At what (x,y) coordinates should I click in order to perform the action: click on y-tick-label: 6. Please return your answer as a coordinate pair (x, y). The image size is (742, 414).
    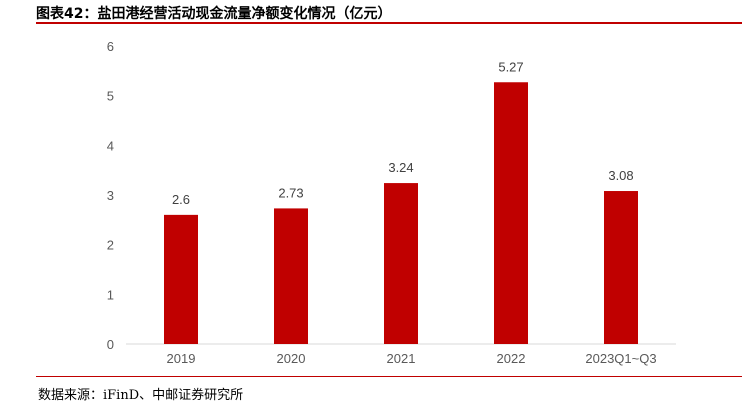
    Looking at the image, I should click on (110, 46).